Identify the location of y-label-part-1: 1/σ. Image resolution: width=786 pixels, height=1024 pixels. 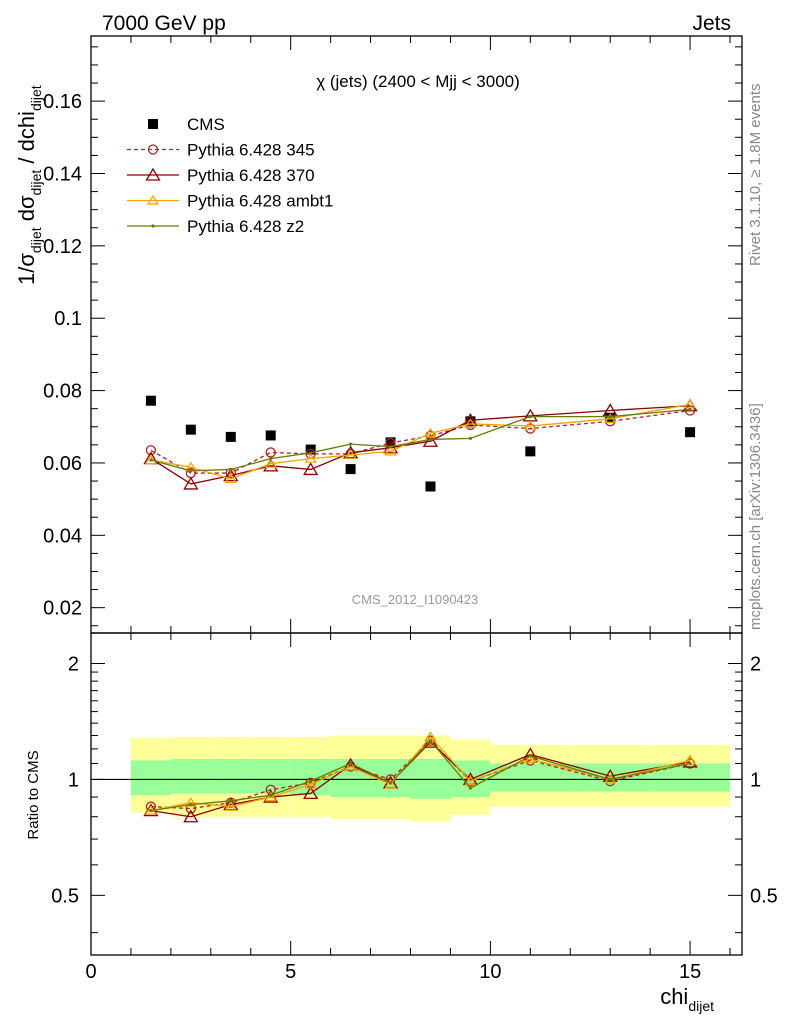
(26, 269).